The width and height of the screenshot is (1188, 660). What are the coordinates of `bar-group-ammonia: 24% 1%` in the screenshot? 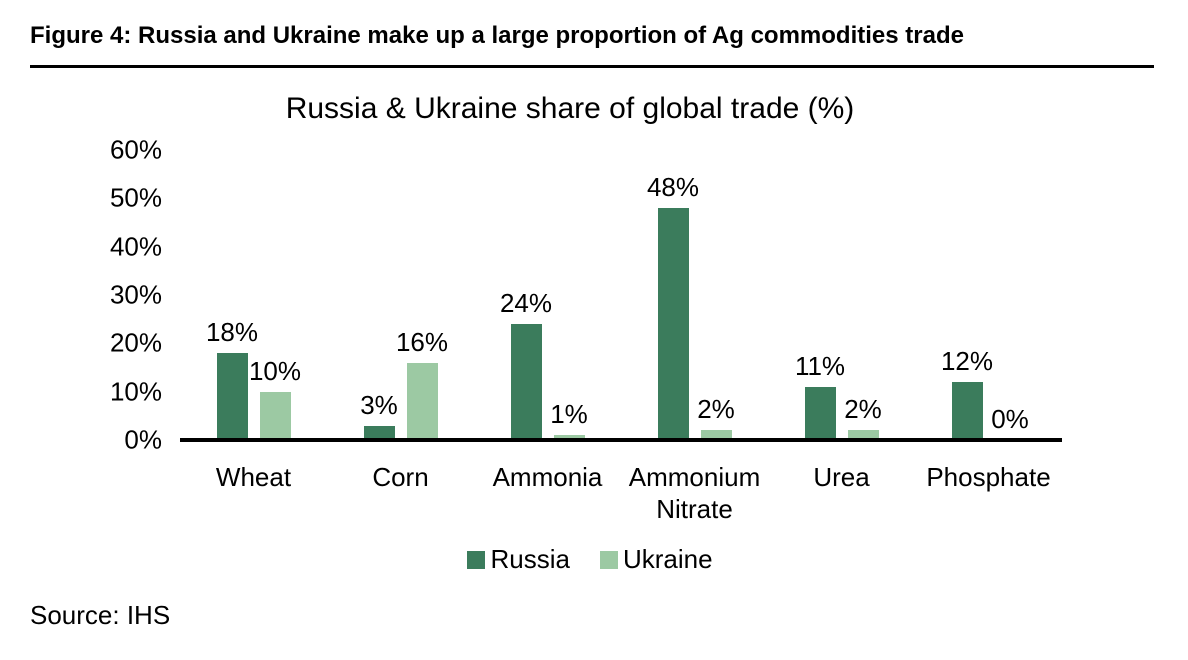 It's located at (547, 295).